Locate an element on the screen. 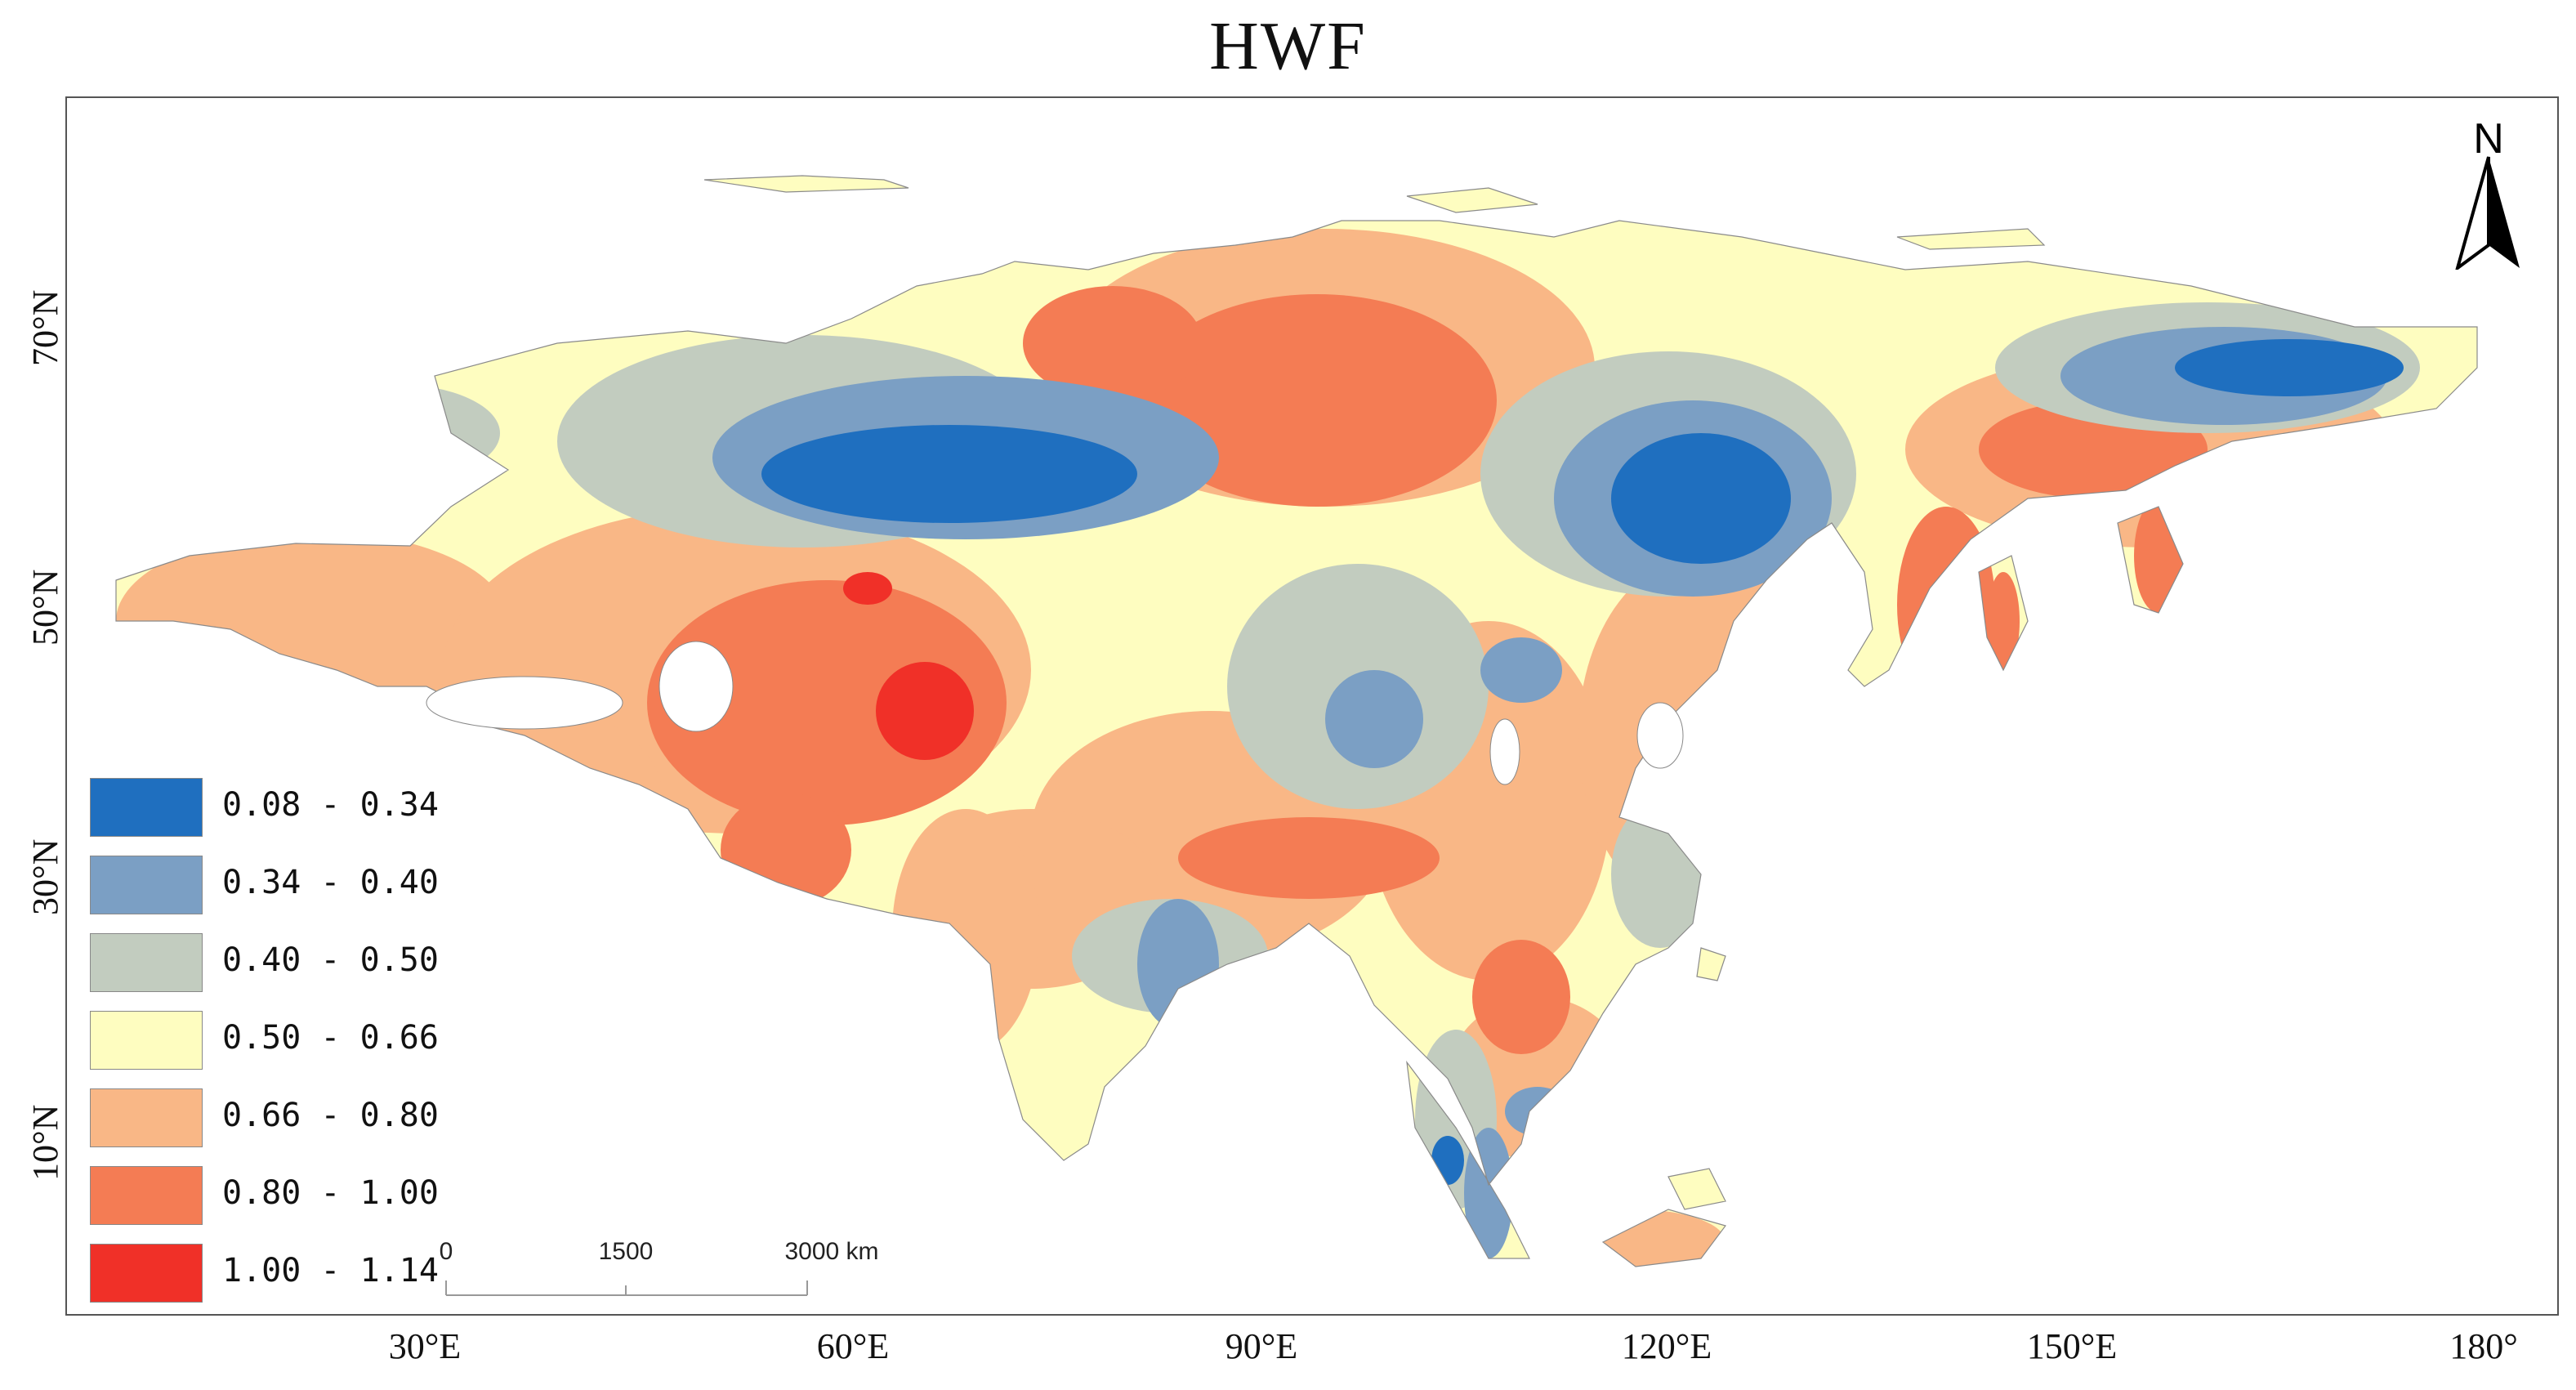 Image resolution: width=2576 pixels, height=1390 pixels. y-tick-label: 30°N is located at coordinates (45, 876).